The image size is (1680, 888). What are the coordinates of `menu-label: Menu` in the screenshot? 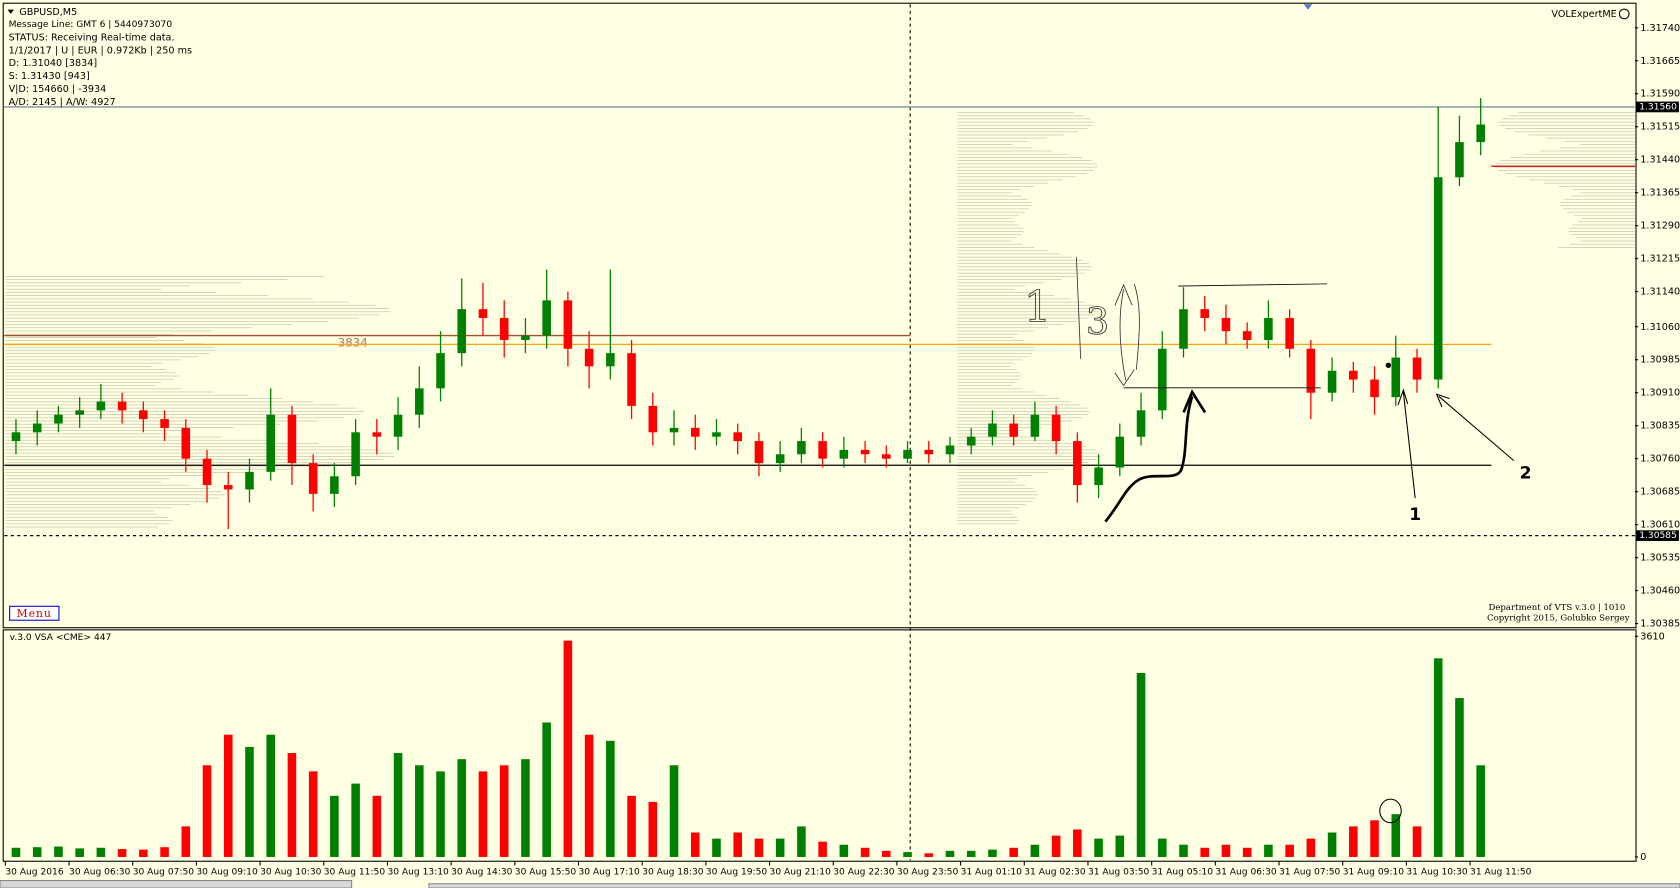 It's located at (34, 613).